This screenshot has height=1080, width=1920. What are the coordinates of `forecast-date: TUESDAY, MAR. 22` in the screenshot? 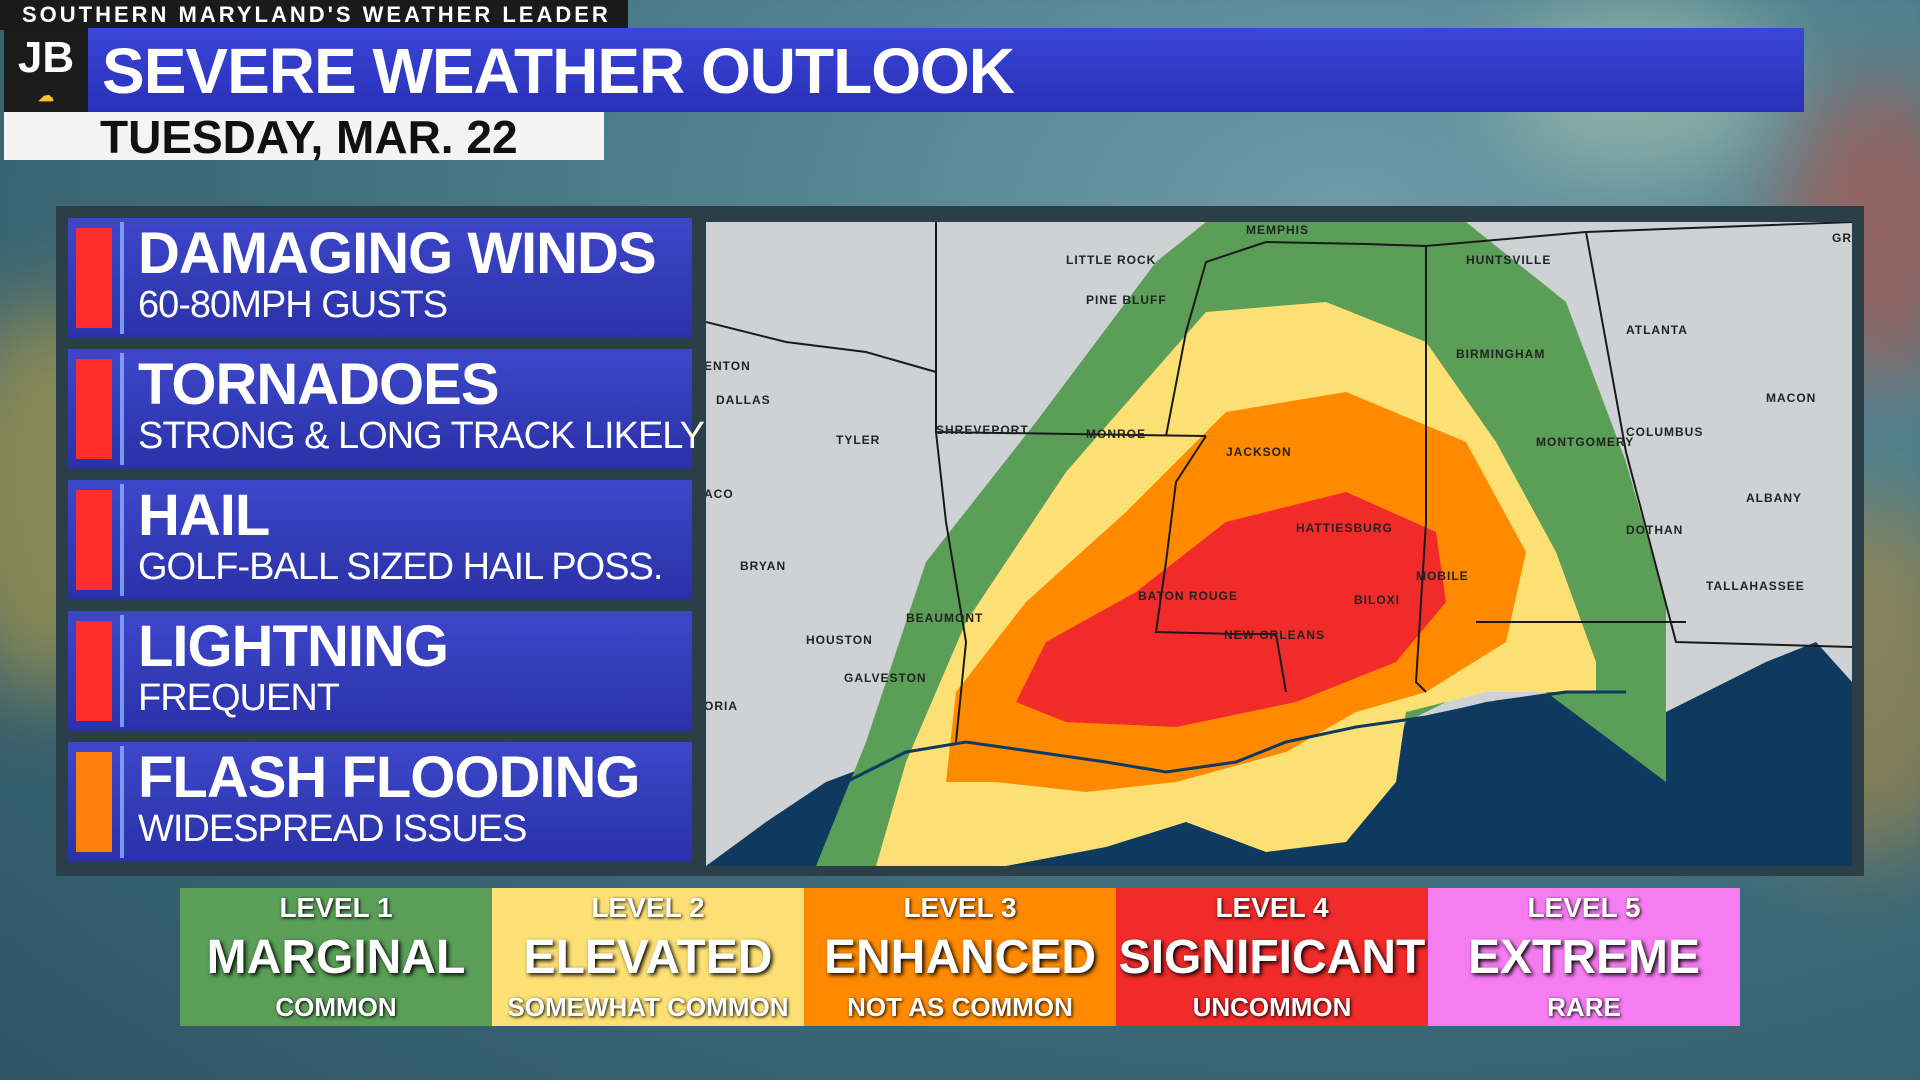 It's located at (309, 137).